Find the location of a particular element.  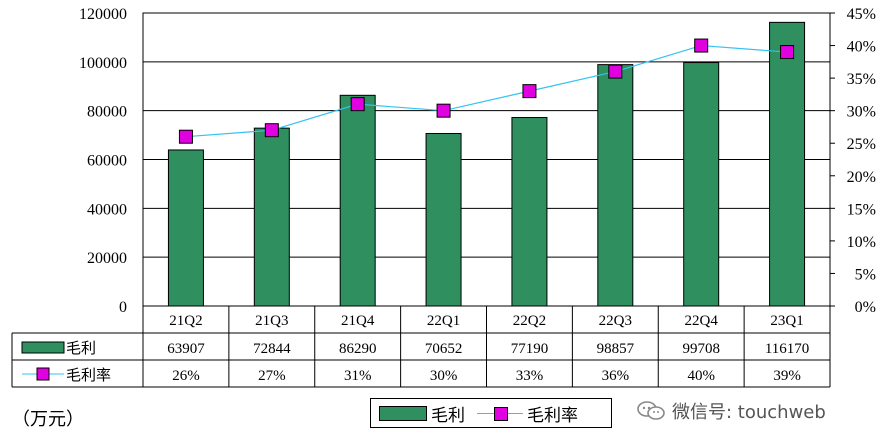

y-left-tick-label: 120000 is located at coordinates (103, 14).